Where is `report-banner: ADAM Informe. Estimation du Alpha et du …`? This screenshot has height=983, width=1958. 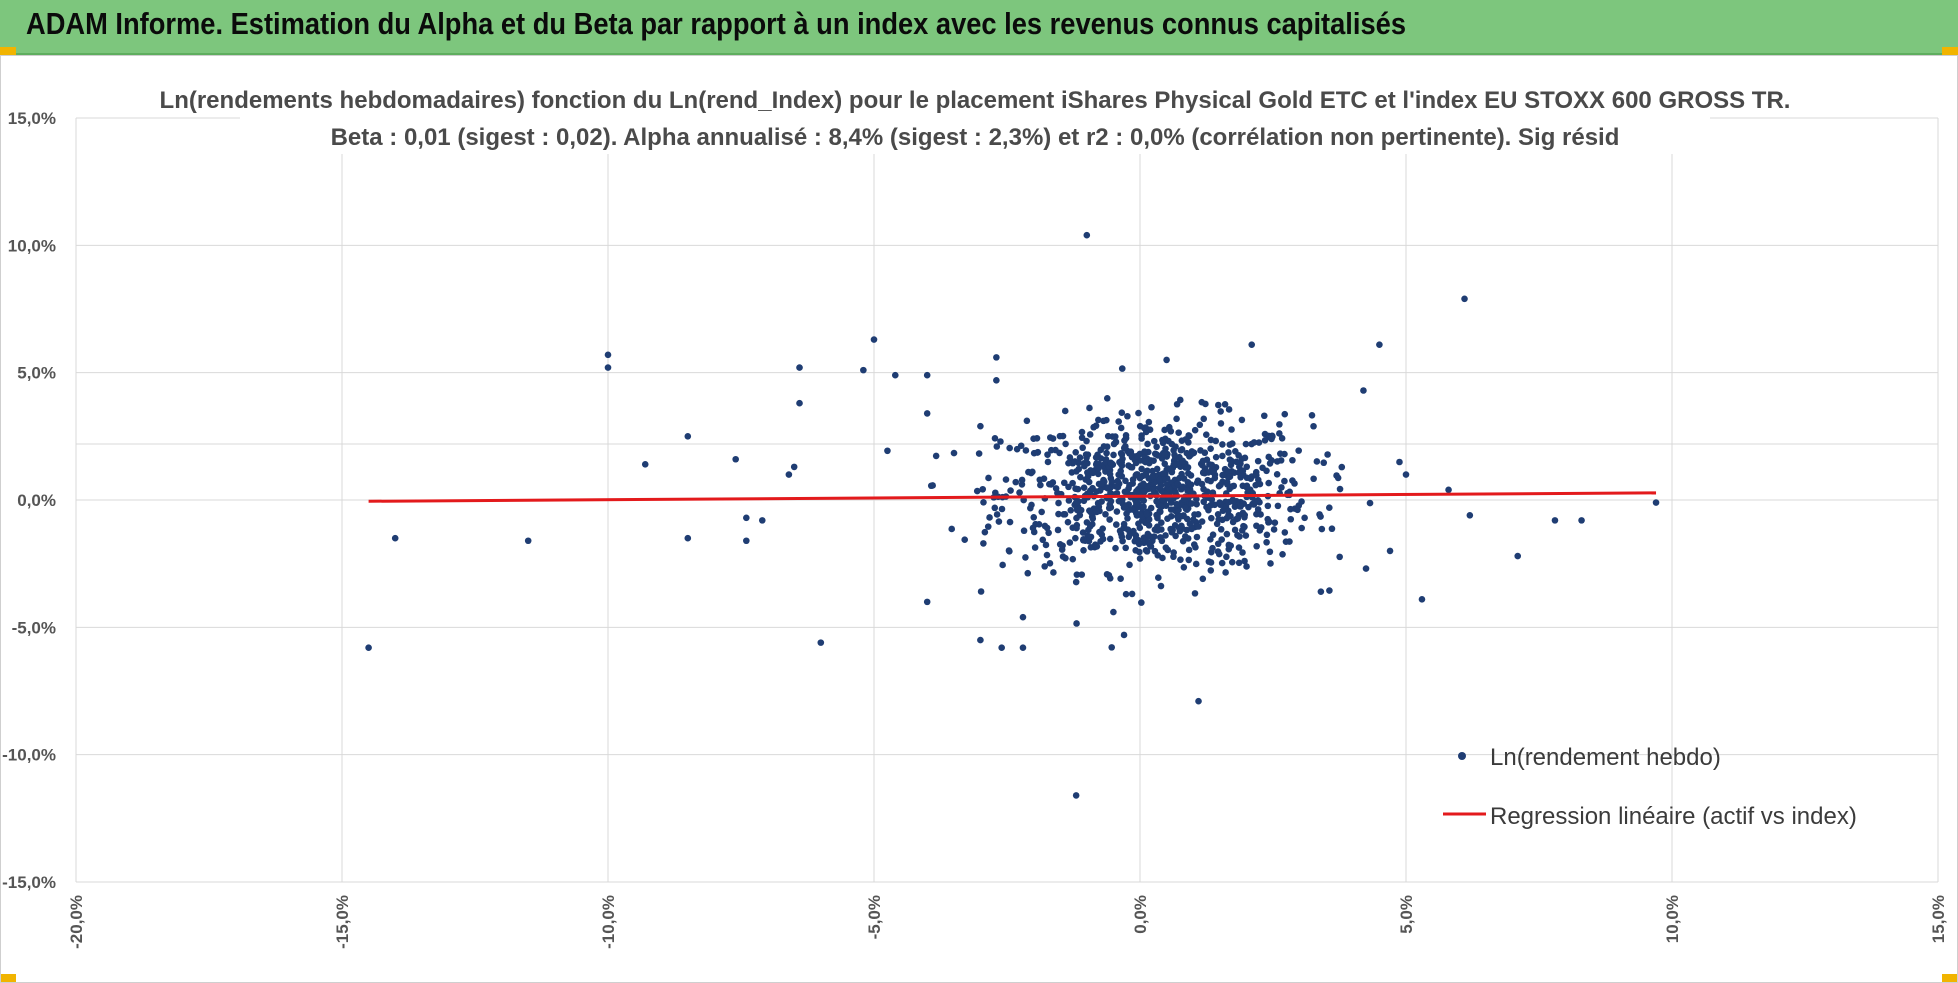 report-banner: ADAM Informe. Estimation du Alpha et du … is located at coordinates (979, 27).